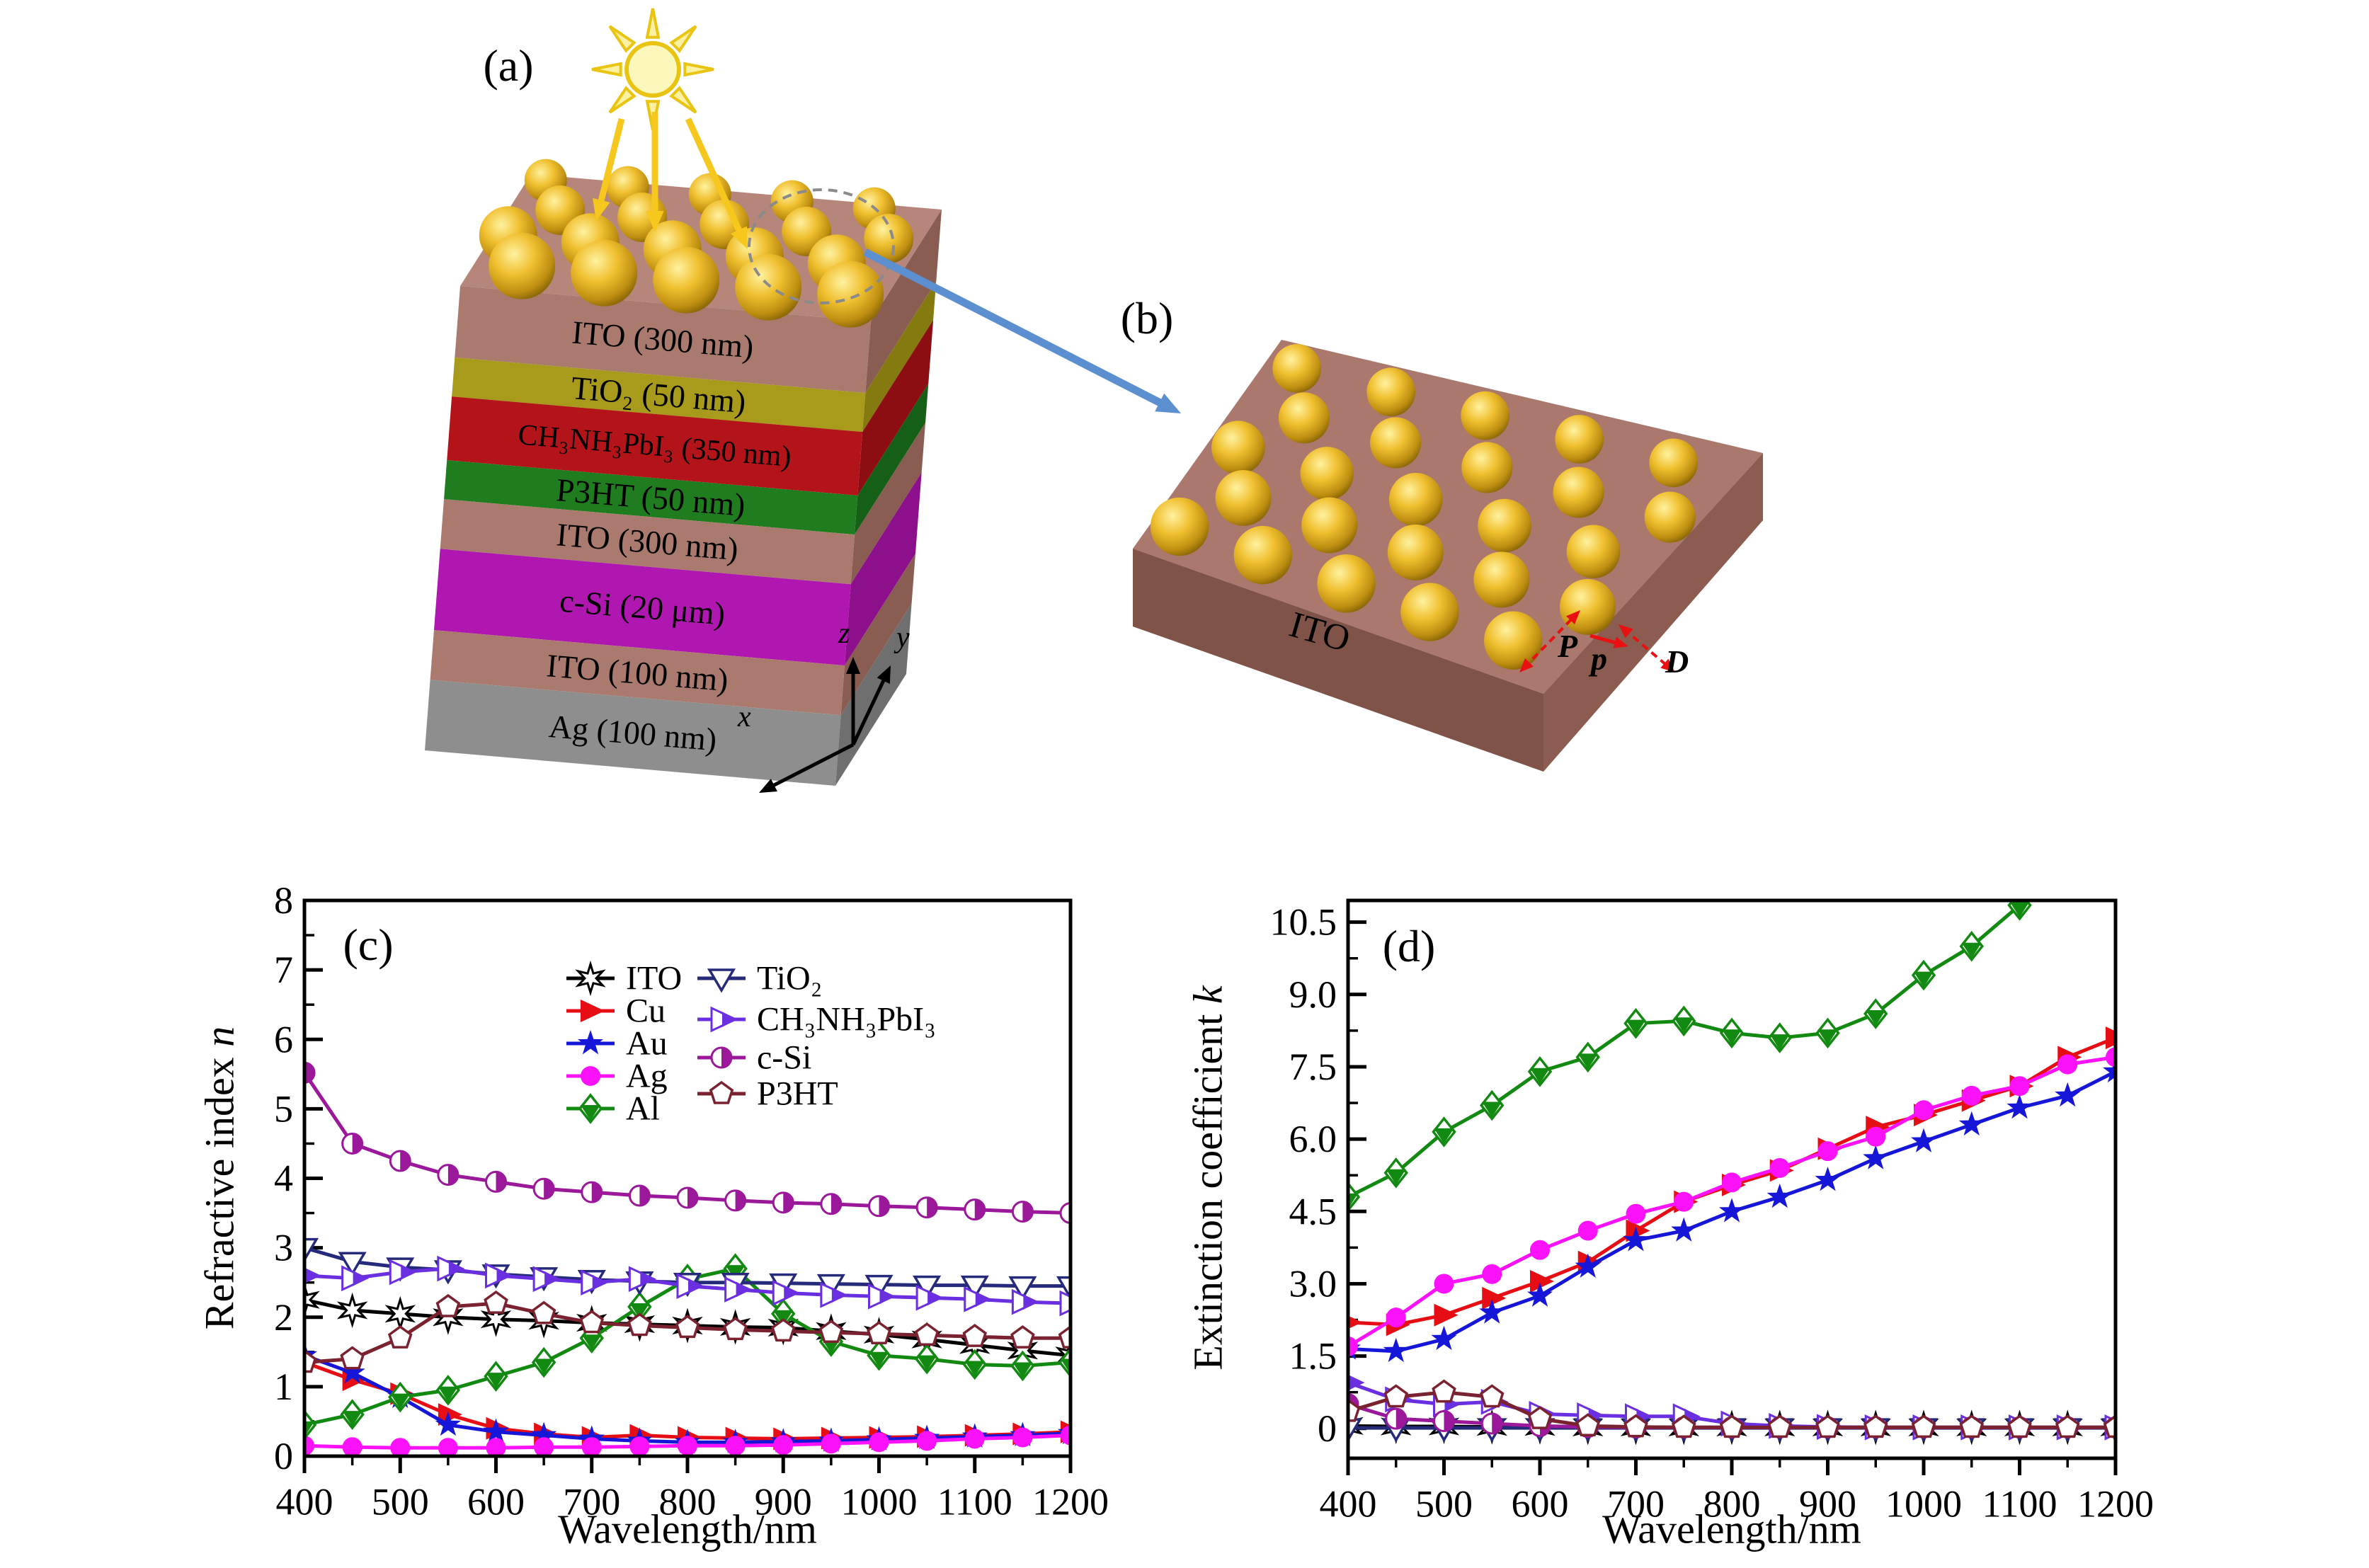 The width and height of the screenshot is (2369, 1568). I want to click on legend-item: TiO₂, so click(759, 978).